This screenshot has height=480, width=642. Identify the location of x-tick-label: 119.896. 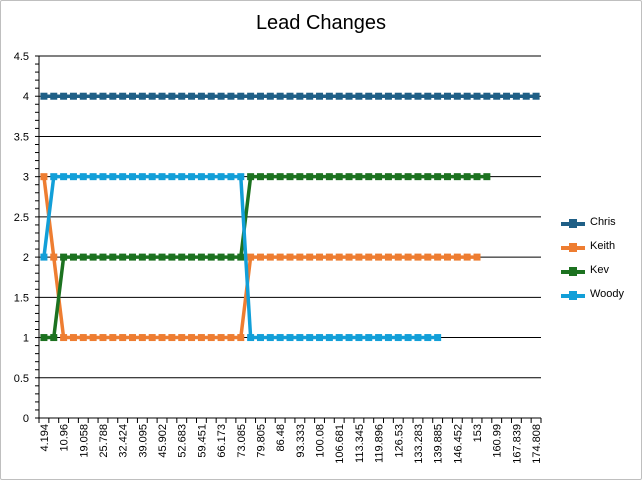
(380, 443).